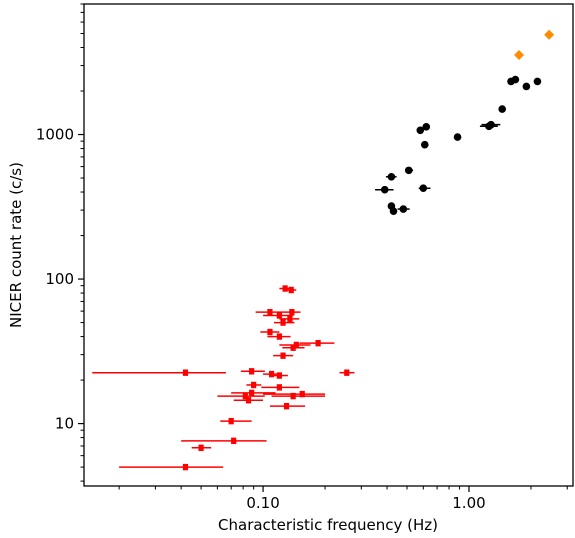 The height and width of the screenshot is (538, 575). Describe the element at coordinates (328, 525) in the screenshot. I see `x-axis-title: Characteristic frequency (Hz)` at that location.